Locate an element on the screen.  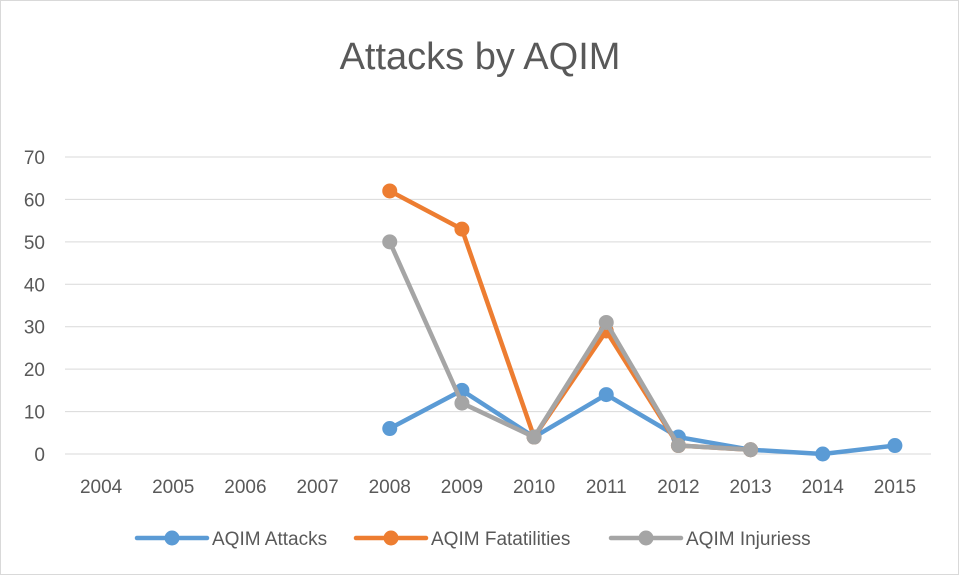
legend-label: AQIM Attacks is located at coordinates (269, 539).